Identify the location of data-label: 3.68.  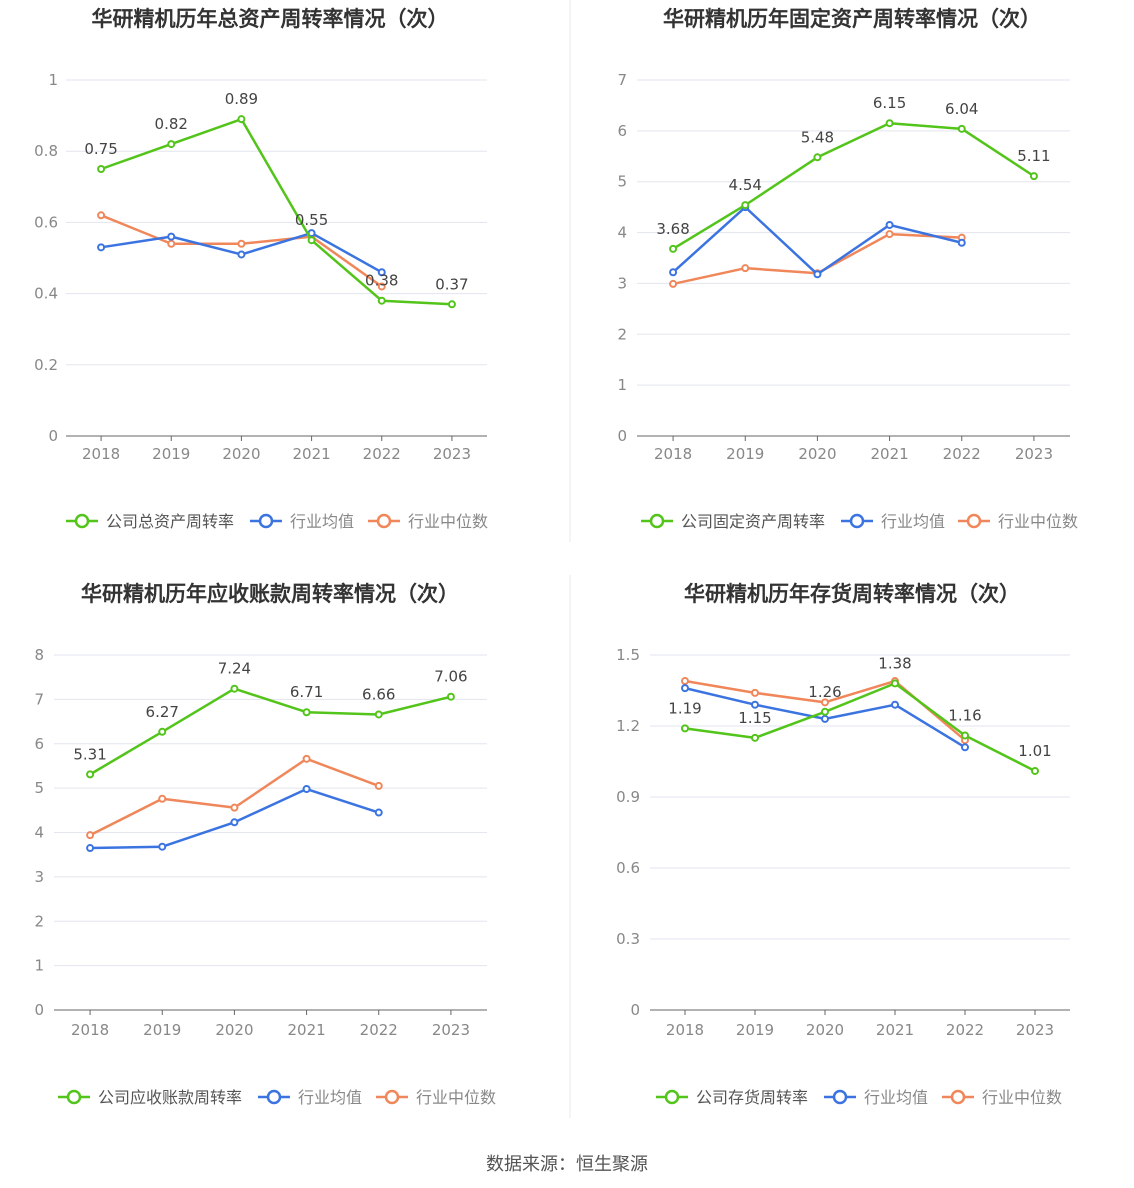
(672, 229).